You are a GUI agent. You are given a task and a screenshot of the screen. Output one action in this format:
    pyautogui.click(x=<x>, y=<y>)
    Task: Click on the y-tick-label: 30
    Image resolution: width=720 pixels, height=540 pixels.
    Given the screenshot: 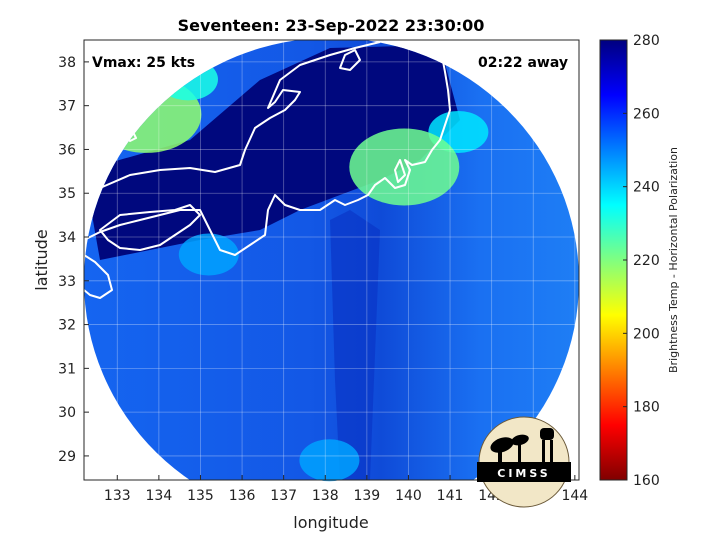 What is the action you would take?
    pyautogui.click(x=67, y=413)
    